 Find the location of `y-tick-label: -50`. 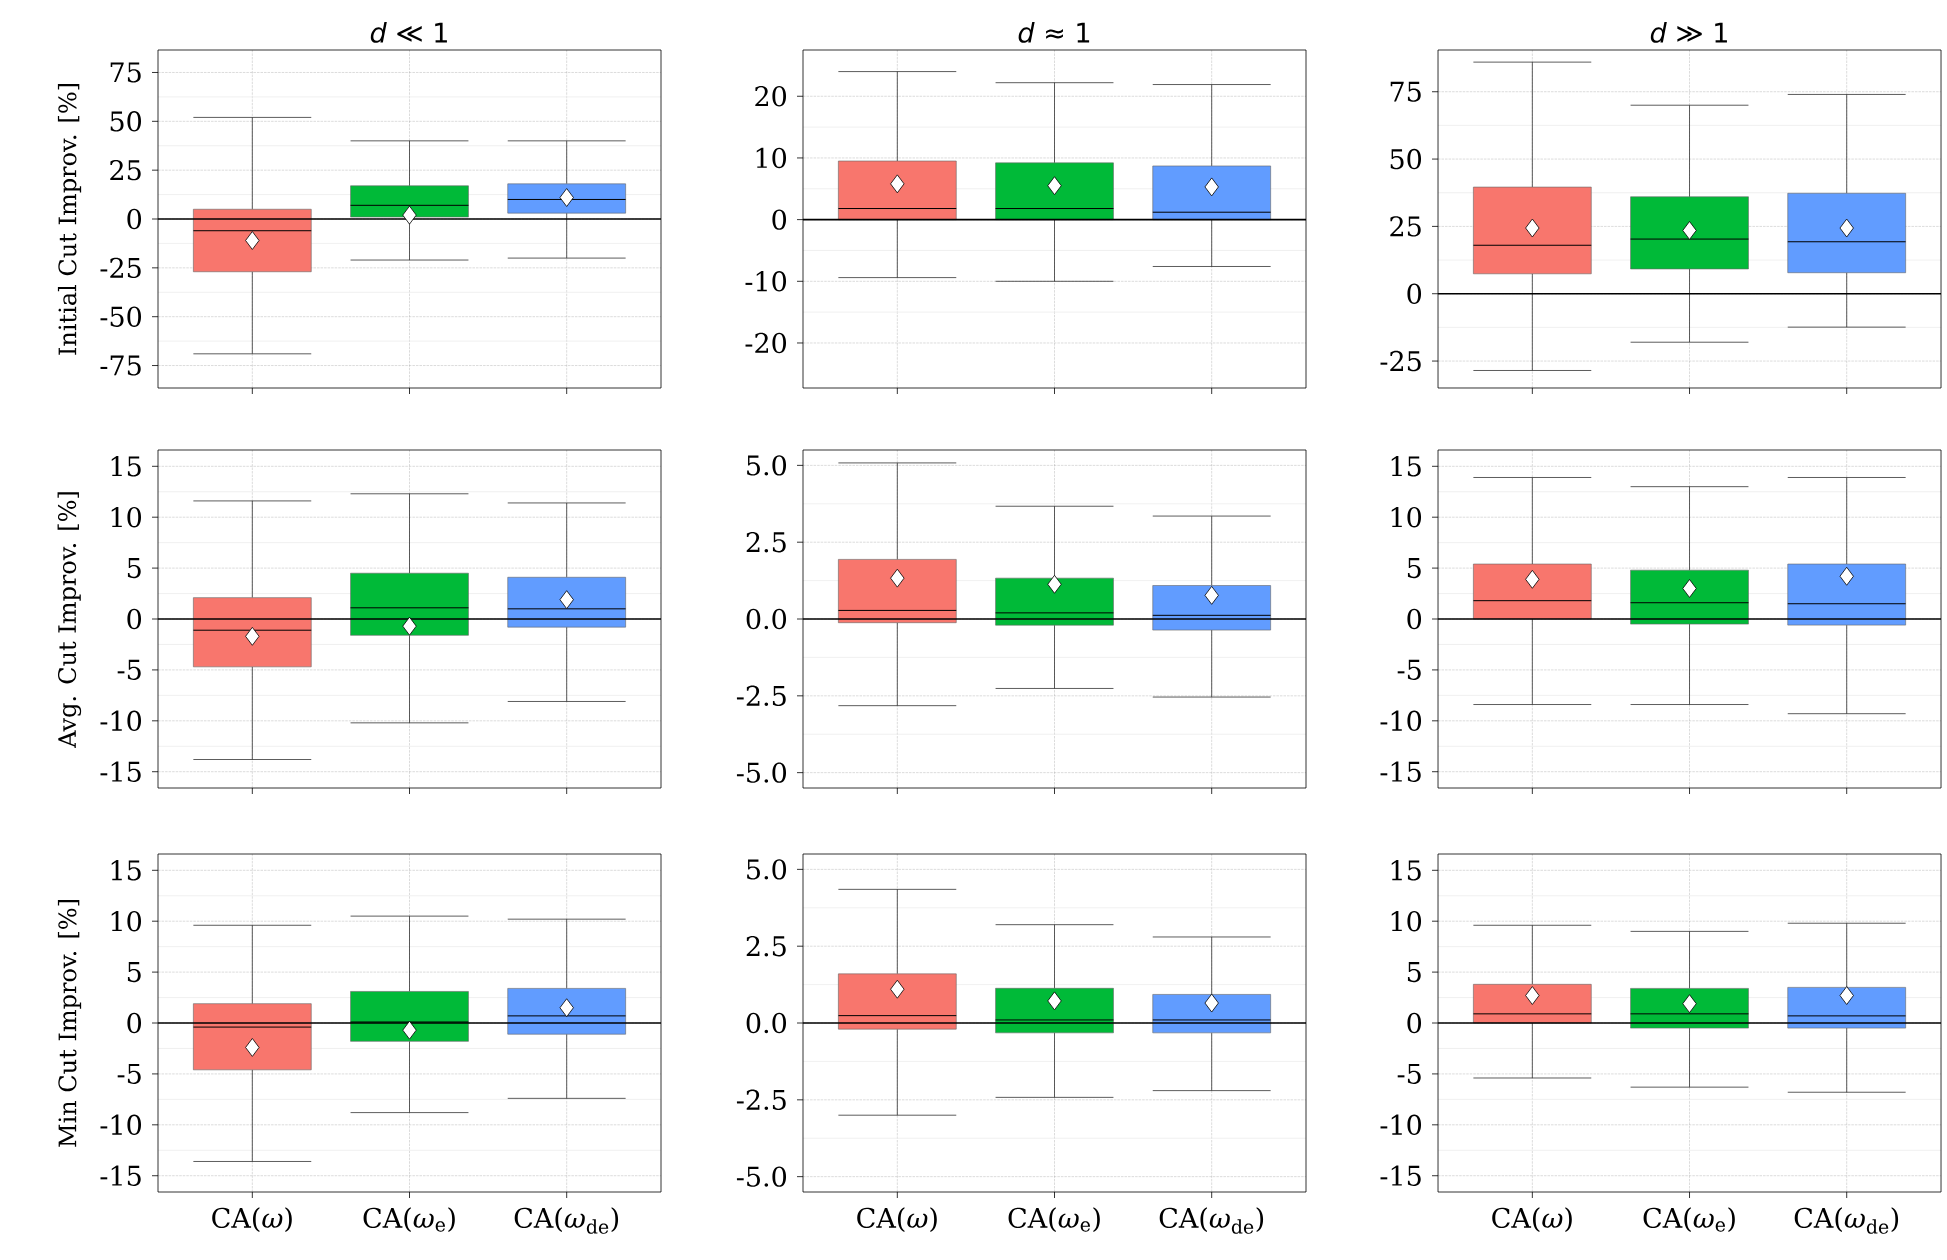

y-tick-label: -50 is located at coordinates (121, 316).